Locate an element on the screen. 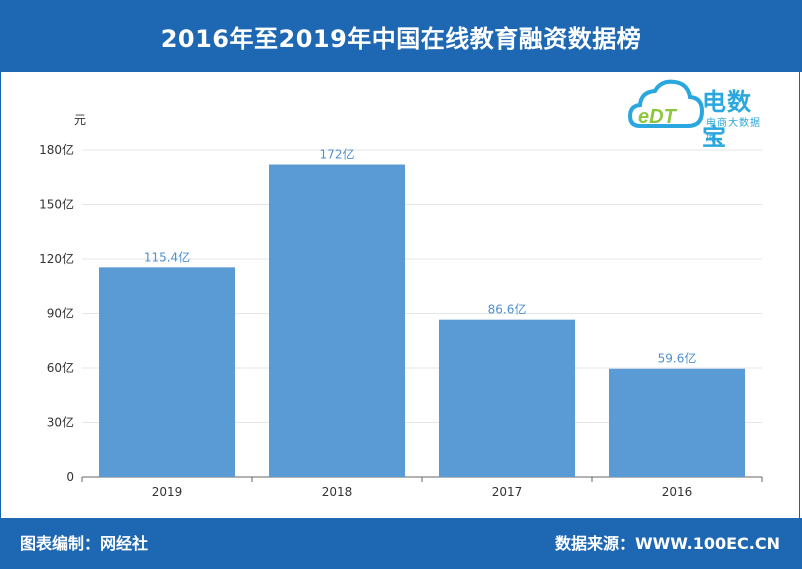 The image size is (802, 569). chart-title: 2016年至2019年中国在线教育融资数据榜 is located at coordinates (401, 38).